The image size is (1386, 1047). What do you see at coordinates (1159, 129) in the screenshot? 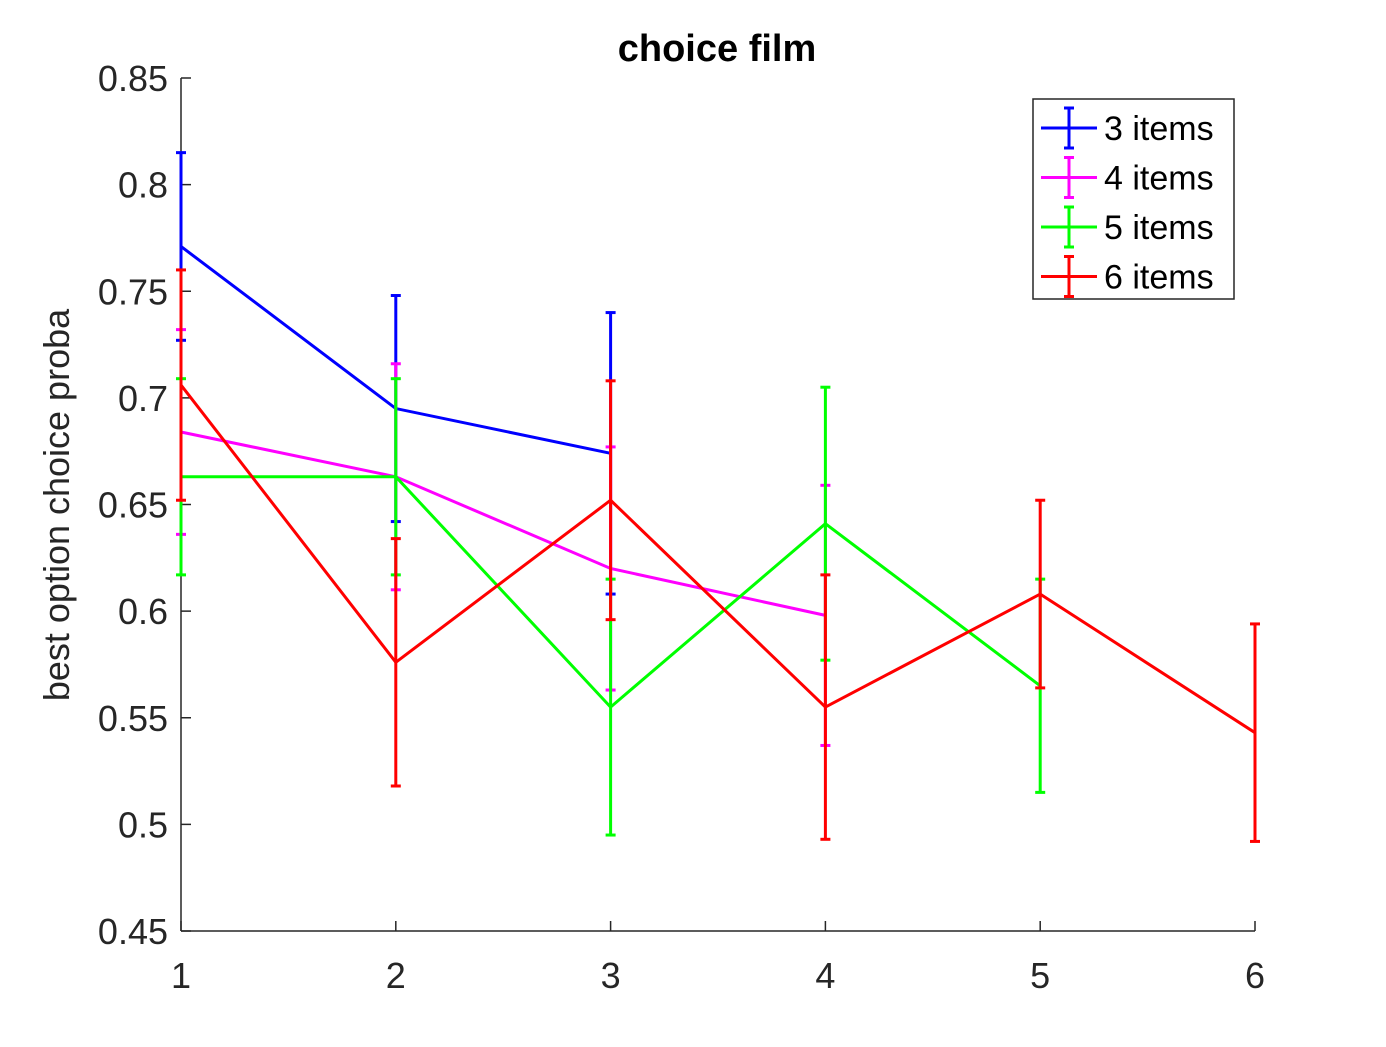
I see `legend-label: 3 items` at bounding box center [1159, 129].